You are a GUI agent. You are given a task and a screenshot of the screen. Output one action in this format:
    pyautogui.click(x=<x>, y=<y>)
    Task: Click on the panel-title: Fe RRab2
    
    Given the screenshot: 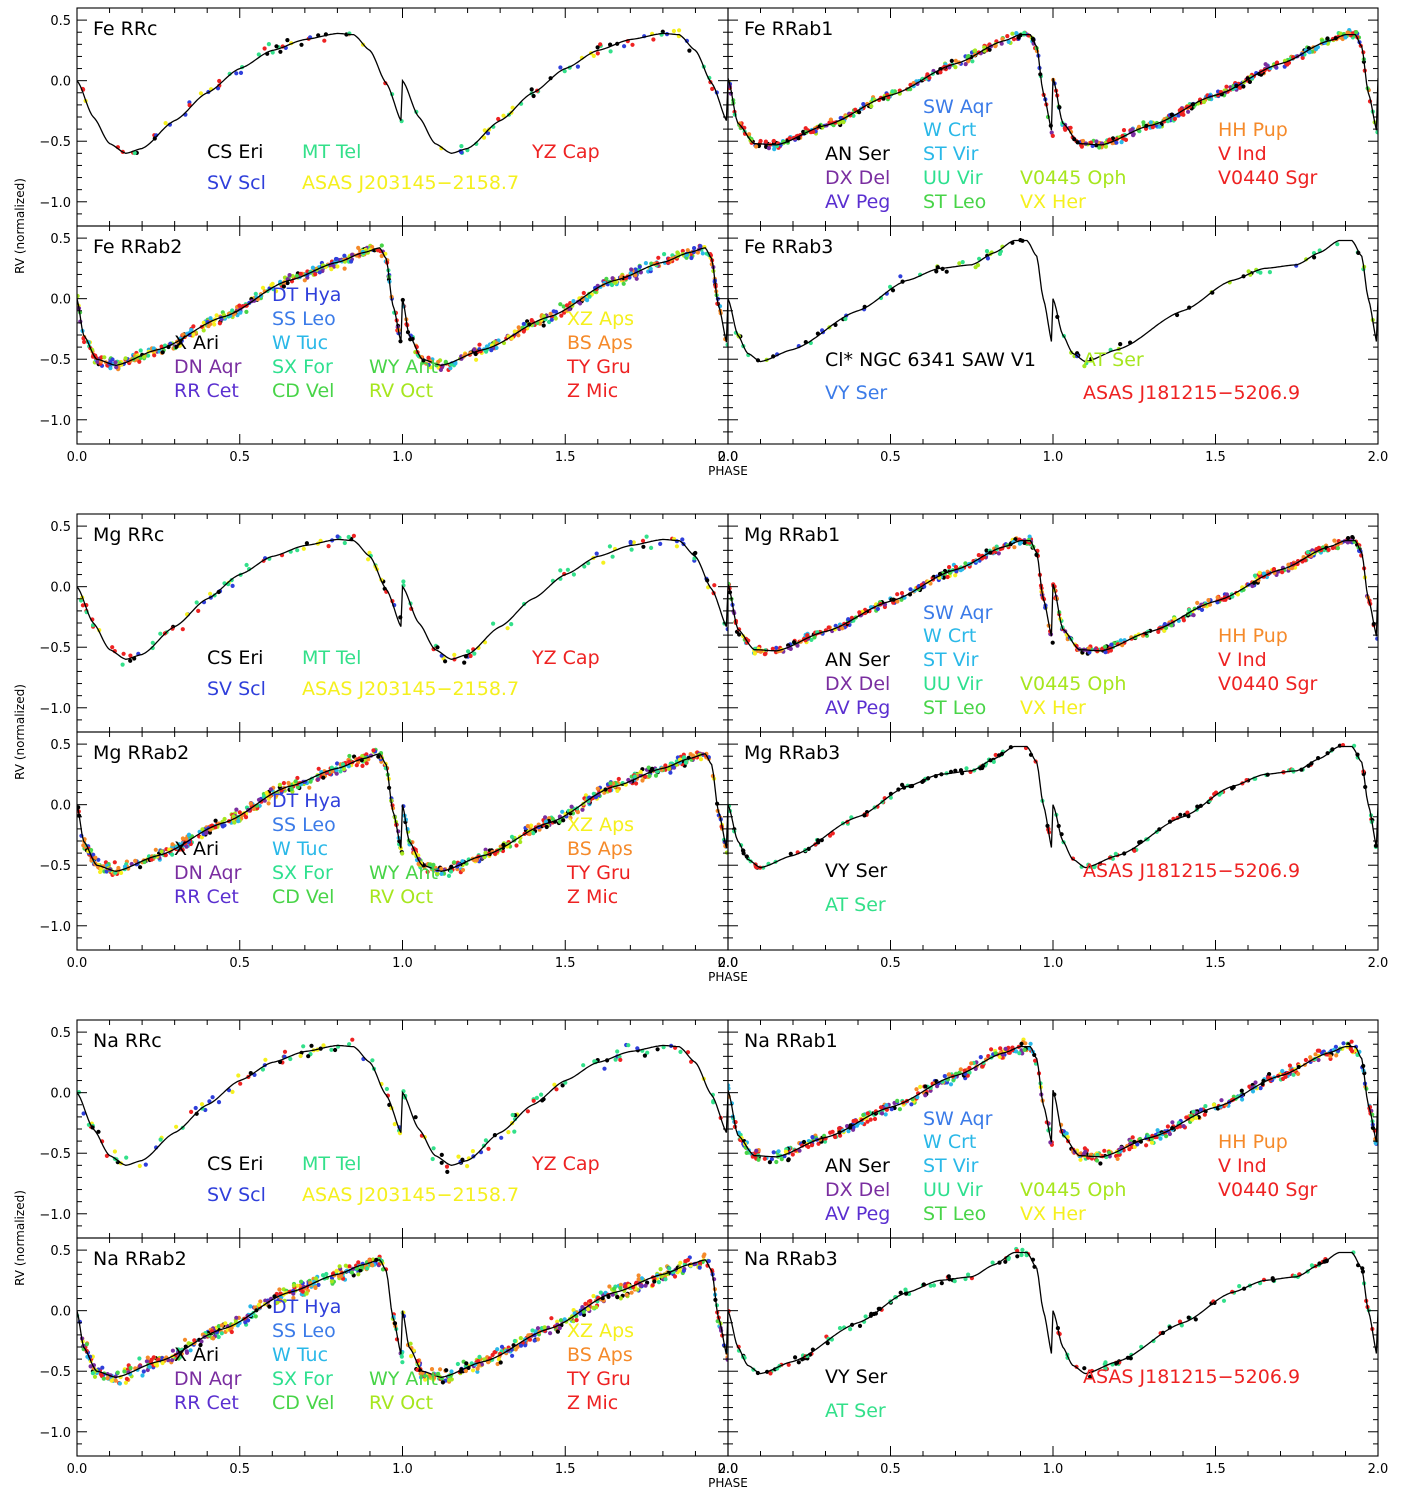 What is the action you would take?
    pyautogui.click(x=137, y=247)
    